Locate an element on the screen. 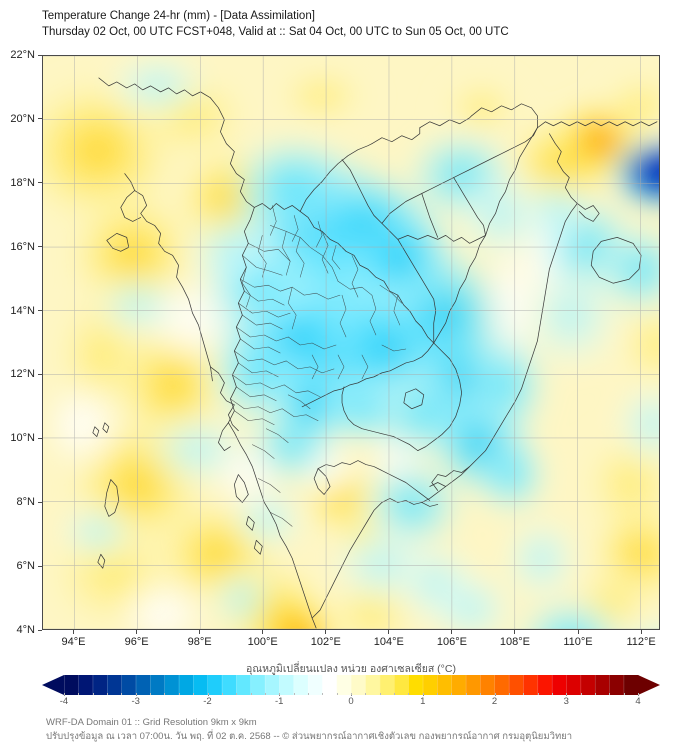  x-axis-tick-label: 94°E is located at coordinates (73, 642).